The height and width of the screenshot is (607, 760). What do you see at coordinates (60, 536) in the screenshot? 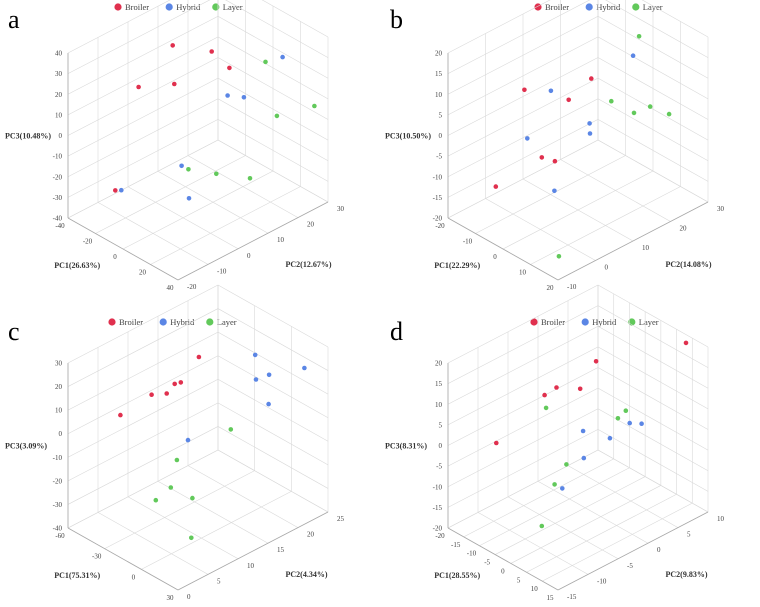
I see `x-tick-label: -60` at bounding box center [60, 536].